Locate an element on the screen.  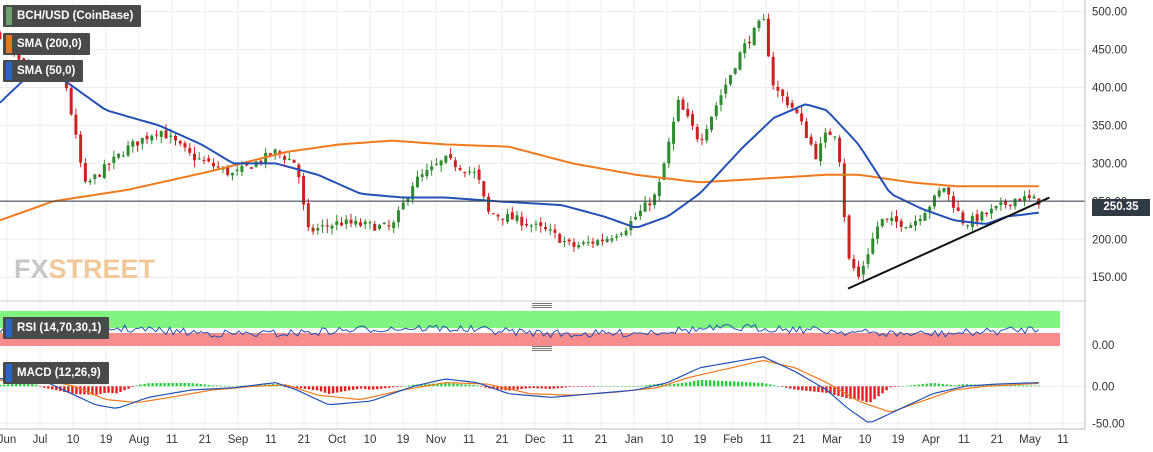
sma200-swatch is located at coordinates (9, 44).